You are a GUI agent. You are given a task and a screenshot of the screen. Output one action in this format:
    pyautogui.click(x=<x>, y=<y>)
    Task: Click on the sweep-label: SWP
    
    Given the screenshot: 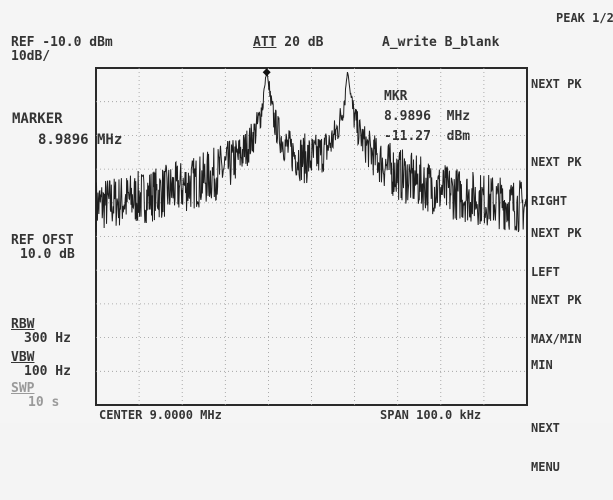 What is the action you would take?
    pyautogui.click(x=23, y=388)
    